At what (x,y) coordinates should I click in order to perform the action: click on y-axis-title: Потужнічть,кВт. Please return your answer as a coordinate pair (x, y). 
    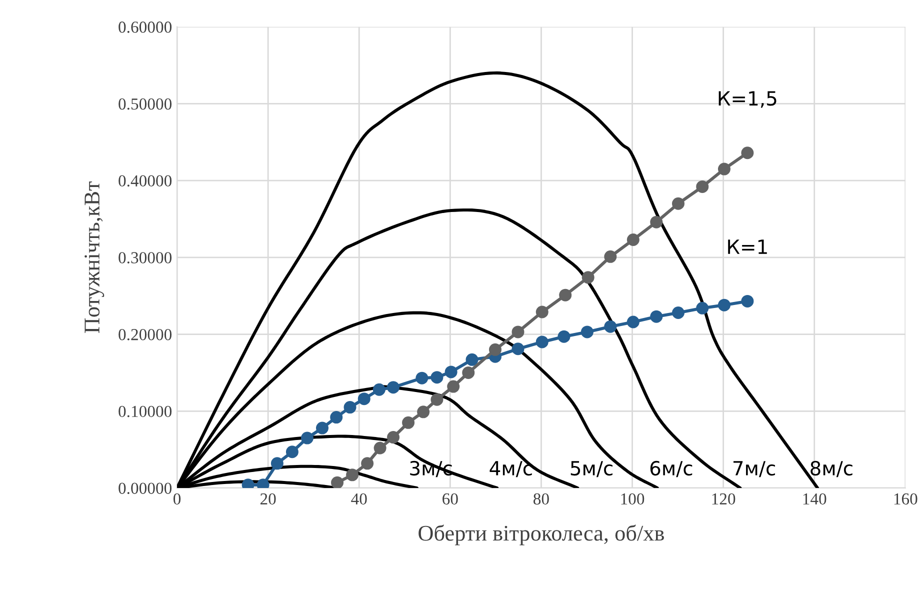
    Looking at the image, I should click on (94, 257).